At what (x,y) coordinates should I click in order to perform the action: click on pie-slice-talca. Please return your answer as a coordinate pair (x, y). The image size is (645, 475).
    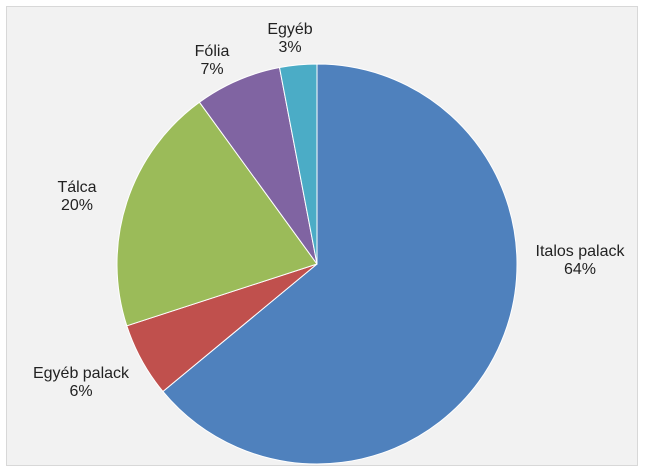
    Looking at the image, I should click on (217, 214).